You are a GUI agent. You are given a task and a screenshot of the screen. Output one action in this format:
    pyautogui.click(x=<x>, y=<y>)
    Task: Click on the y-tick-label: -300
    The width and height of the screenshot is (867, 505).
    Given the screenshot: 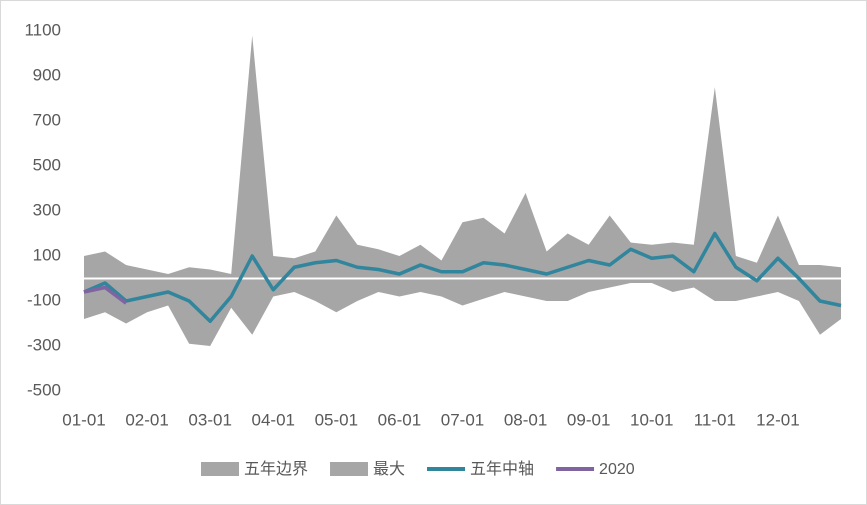 What is the action you would take?
    pyautogui.click(x=44, y=344)
    